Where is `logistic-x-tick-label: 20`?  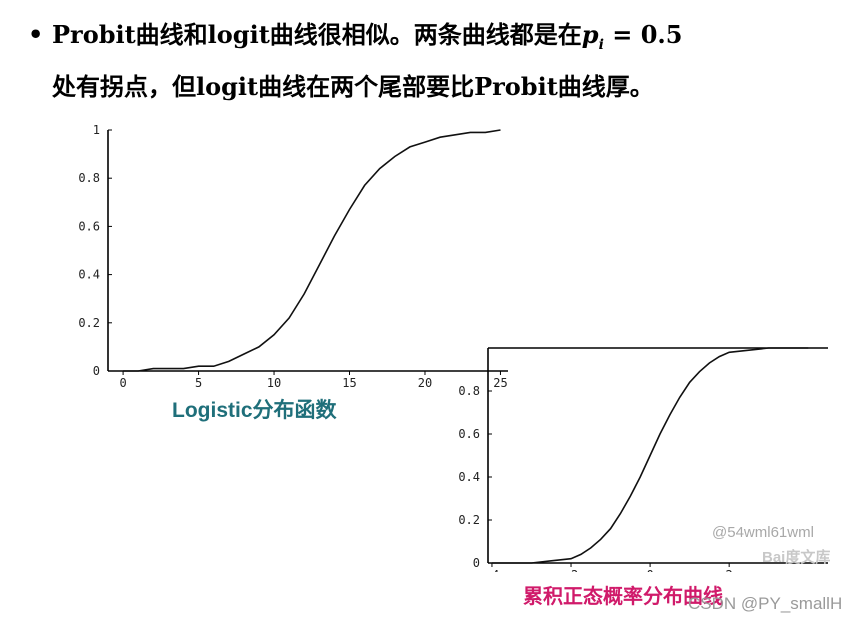
logistic-x-tick-label: 20 is located at coordinates (425, 383).